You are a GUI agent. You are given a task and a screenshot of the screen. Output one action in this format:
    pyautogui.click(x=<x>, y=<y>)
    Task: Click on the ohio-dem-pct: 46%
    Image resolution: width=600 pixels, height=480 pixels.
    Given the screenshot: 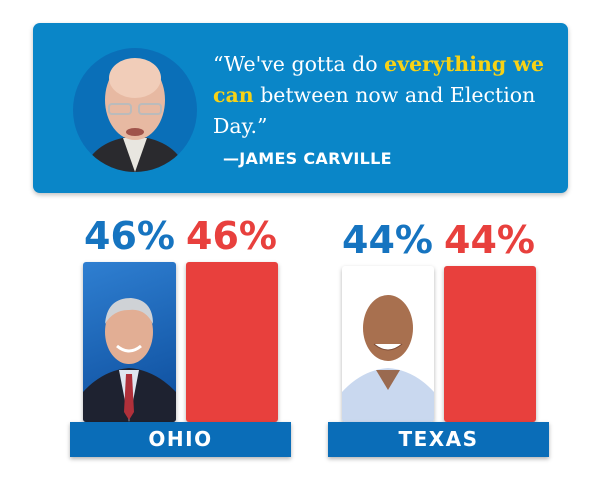 What is the action you would take?
    pyautogui.click(x=129, y=236)
    